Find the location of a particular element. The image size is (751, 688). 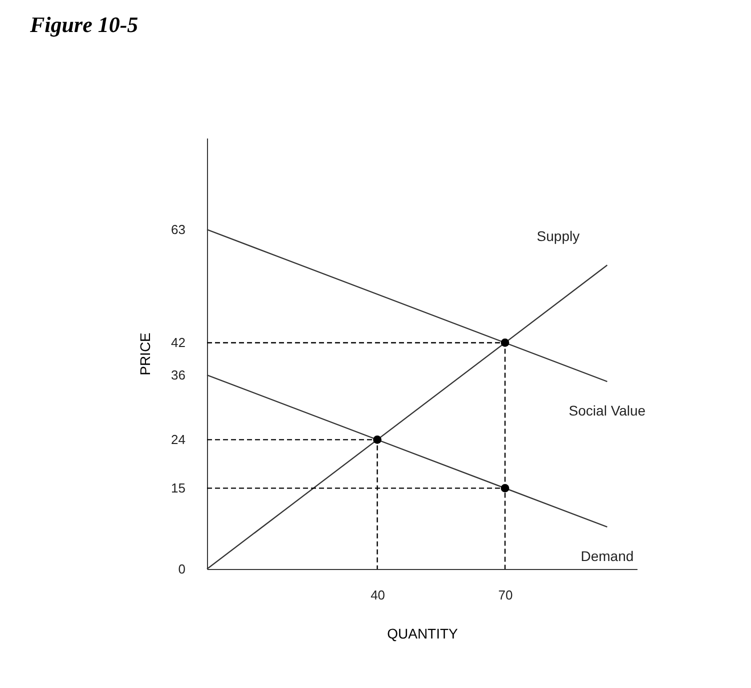

chart-title: Figure 10-5 is located at coordinates (84, 25).